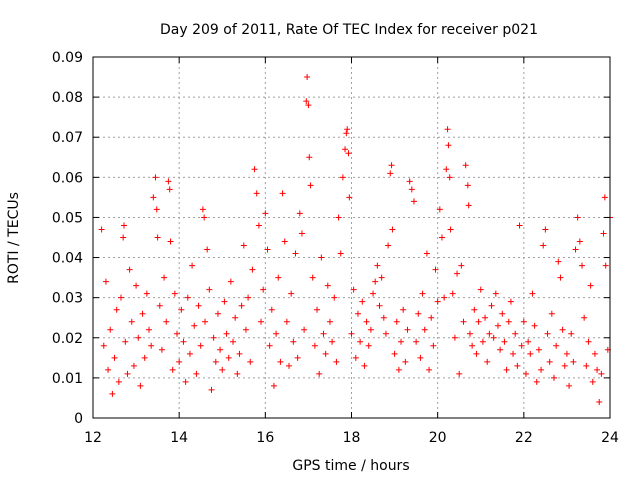  Describe the element at coordinates (14, 238) in the screenshot. I see `y-axis-label: ROTI / TECUs` at that location.